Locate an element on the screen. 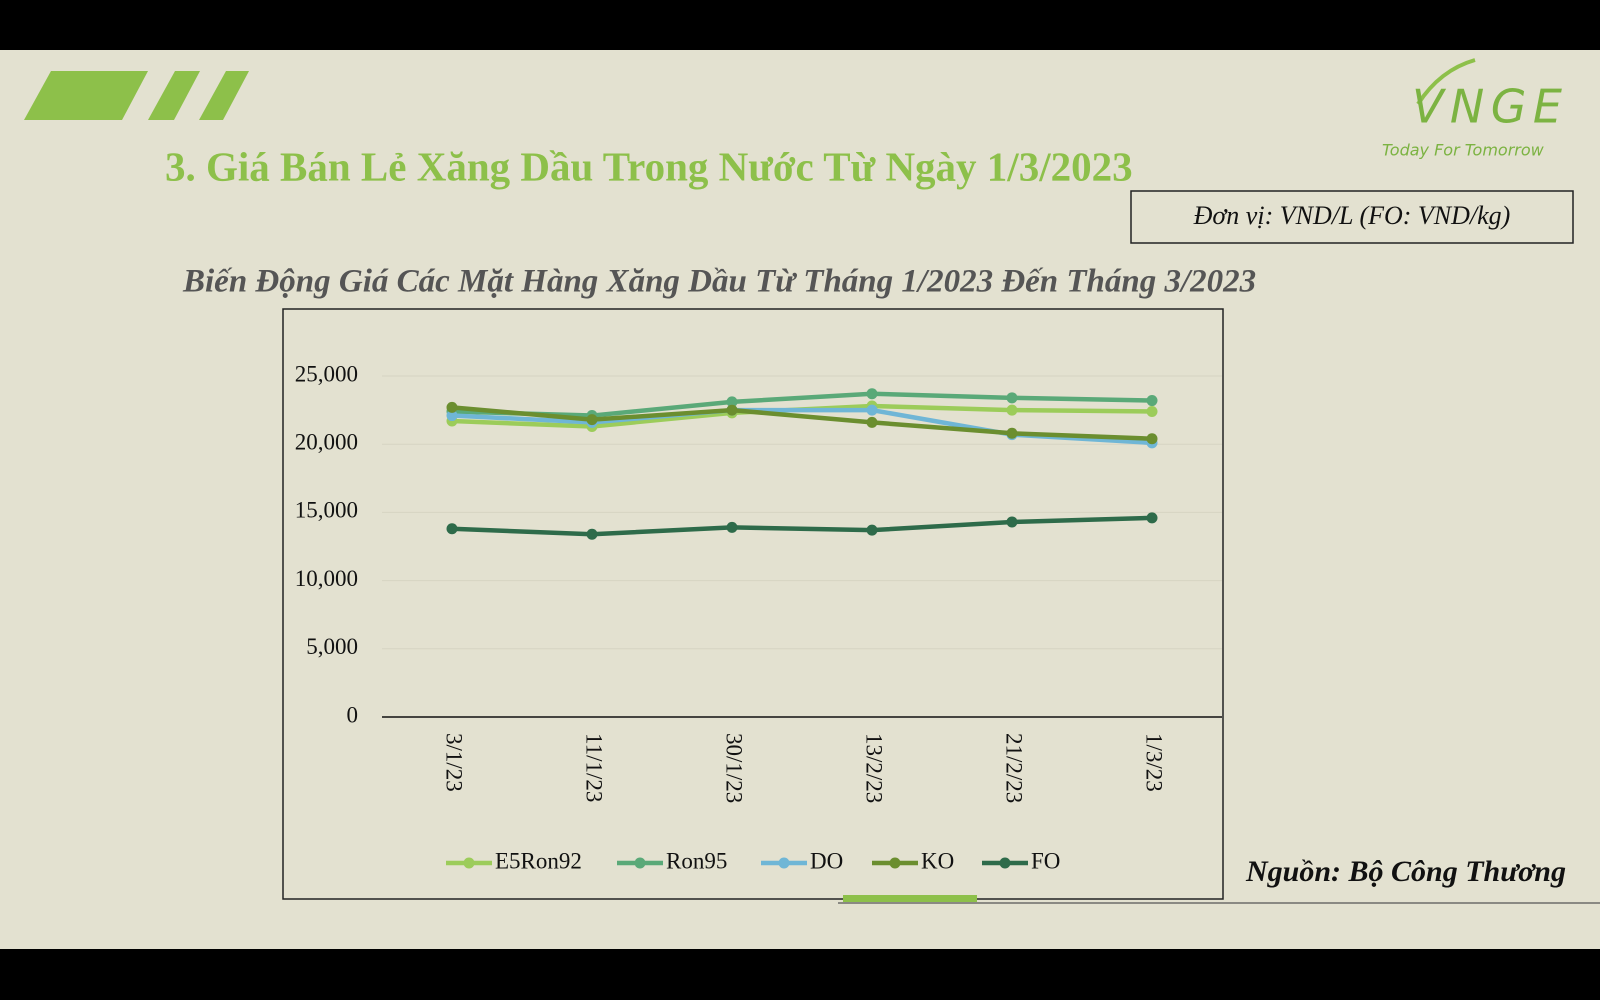 The height and width of the screenshot is (1000, 1600). source-note: Nguồn: Bộ Công Thương is located at coordinates (1405, 871).